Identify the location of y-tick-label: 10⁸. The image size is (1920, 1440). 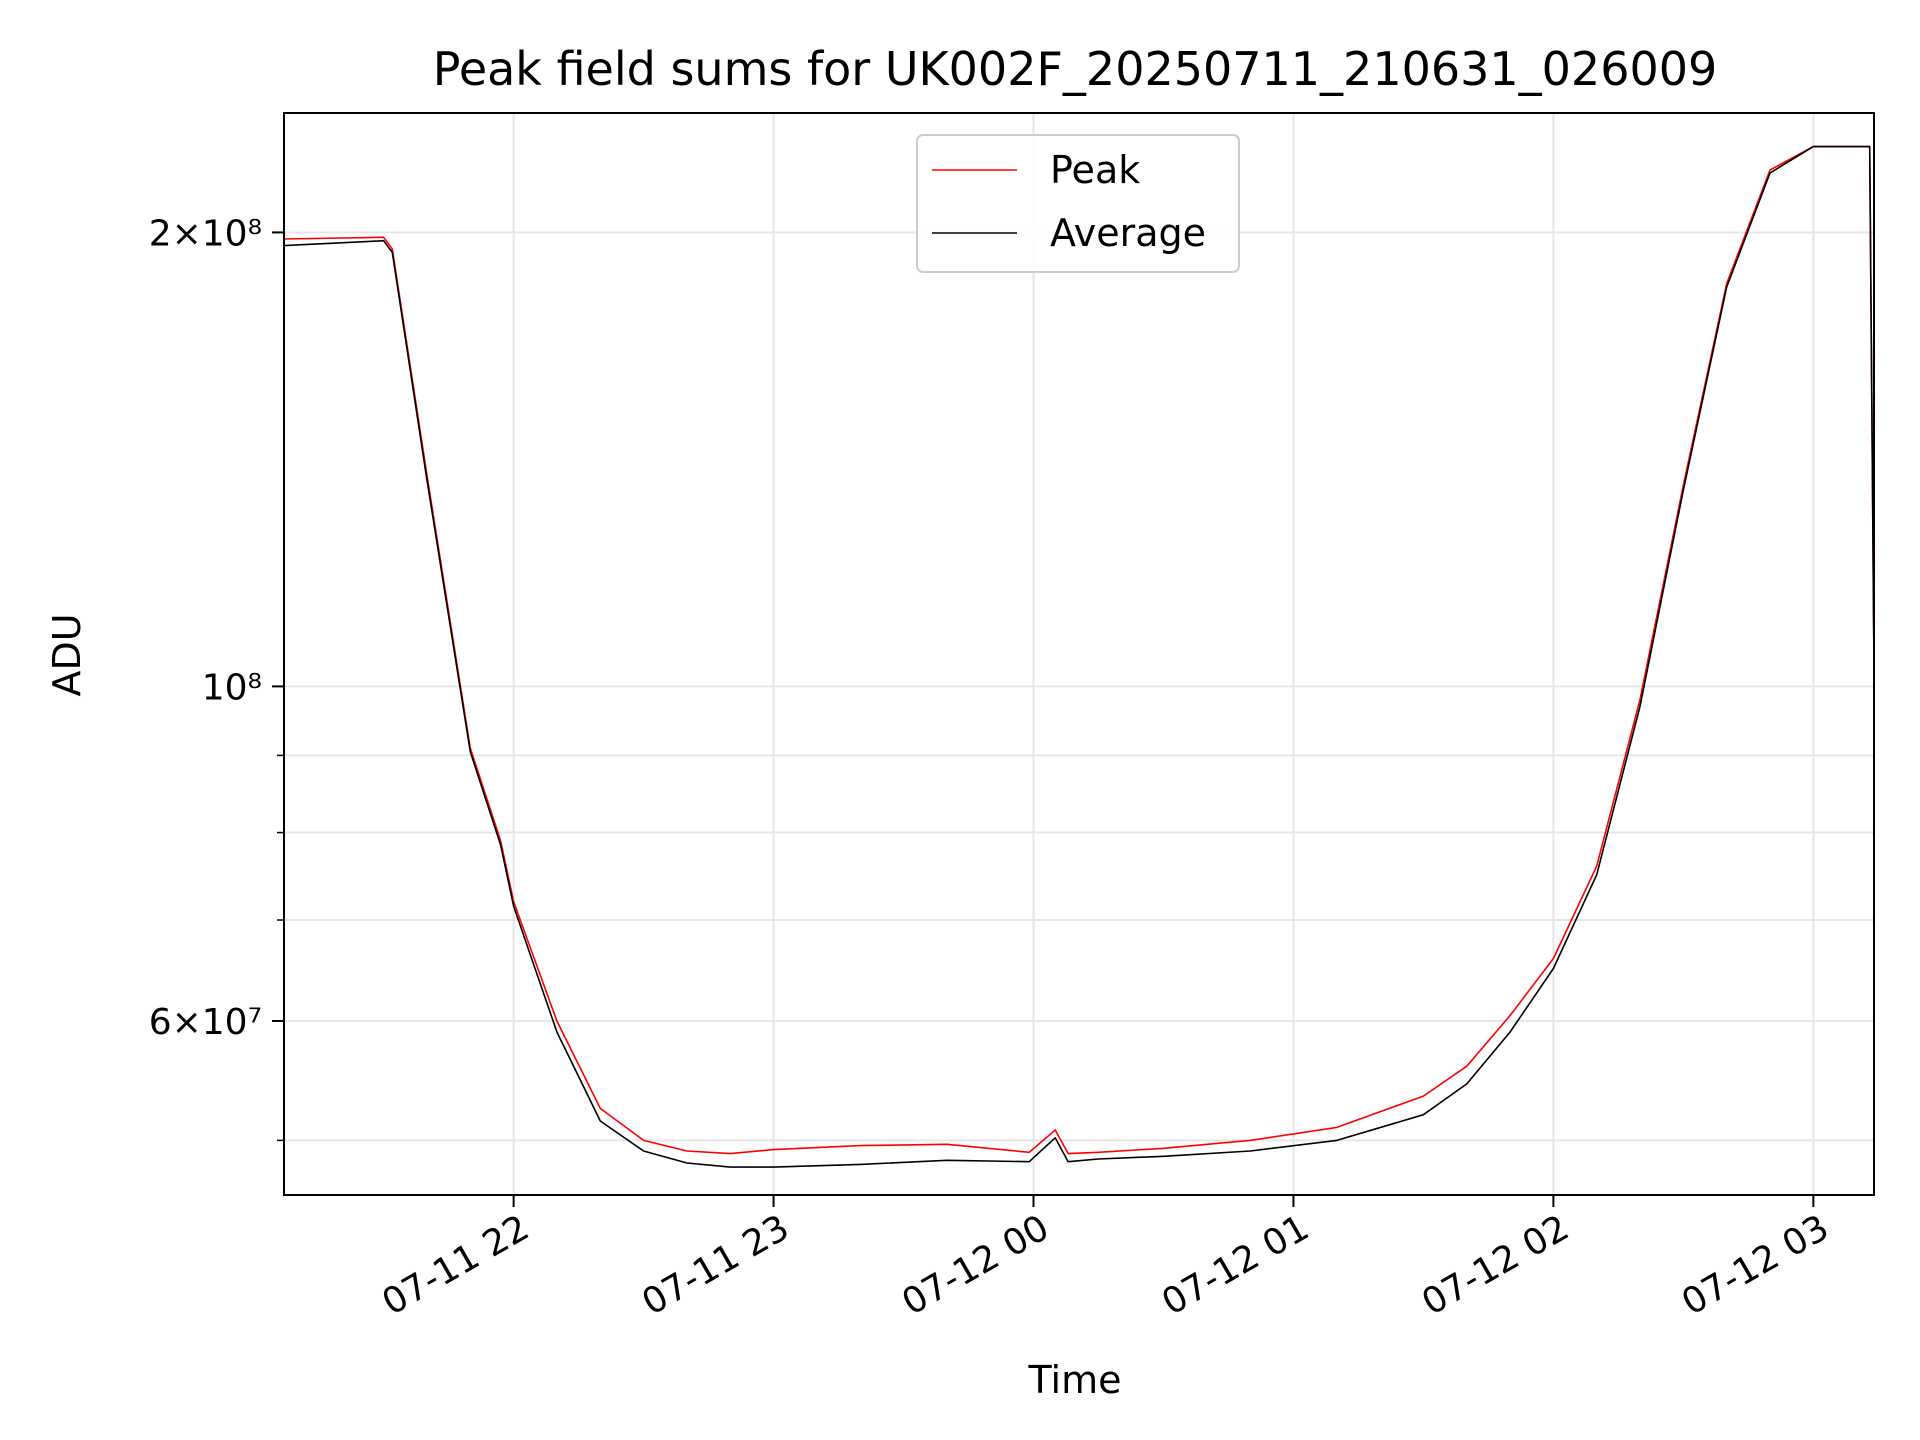
(232, 687).